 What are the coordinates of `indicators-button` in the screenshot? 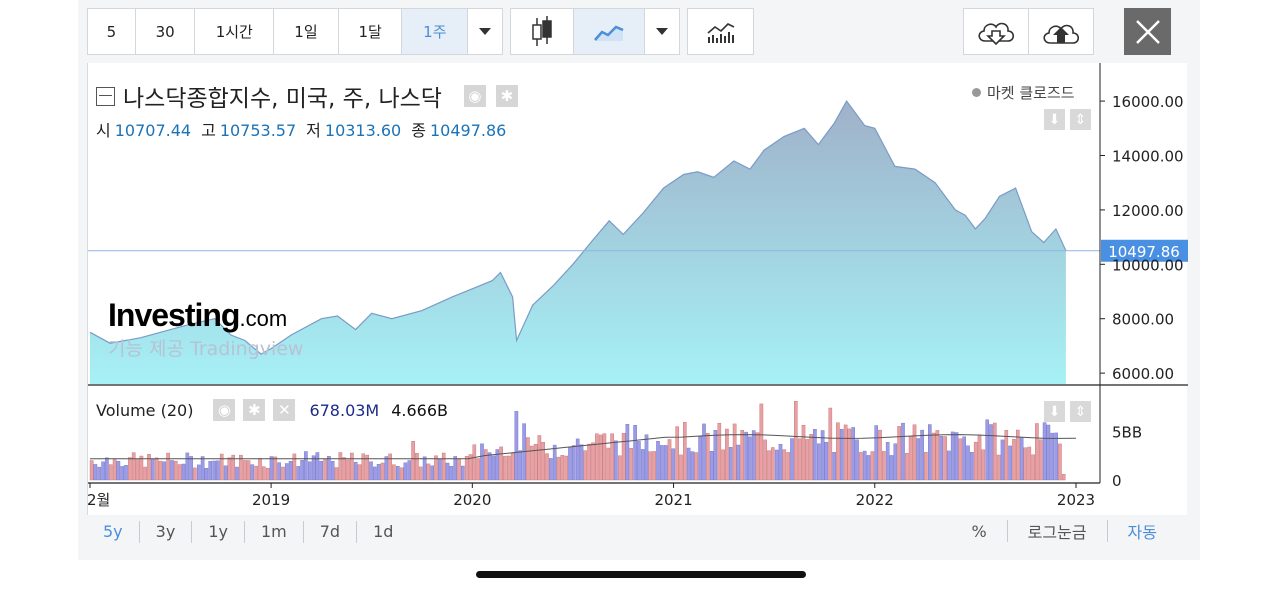 It's located at (720, 31).